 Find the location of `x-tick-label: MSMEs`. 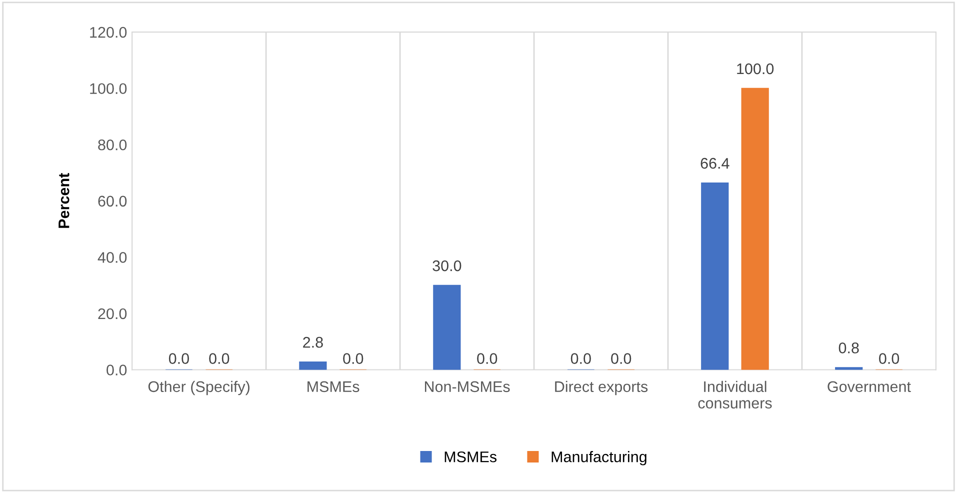

x-tick-label: MSMEs is located at coordinates (334, 386).